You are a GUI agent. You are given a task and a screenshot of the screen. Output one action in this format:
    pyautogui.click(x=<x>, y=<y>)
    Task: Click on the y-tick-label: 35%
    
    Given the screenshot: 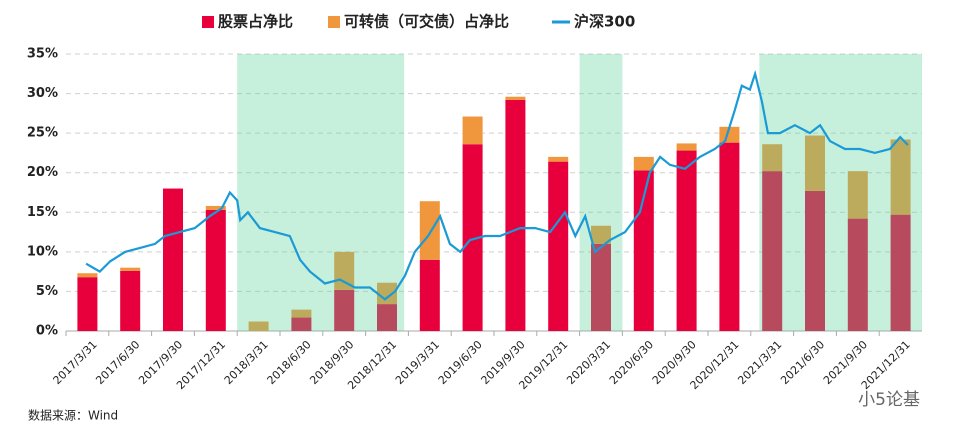 What is the action you would take?
    pyautogui.click(x=42, y=54)
    